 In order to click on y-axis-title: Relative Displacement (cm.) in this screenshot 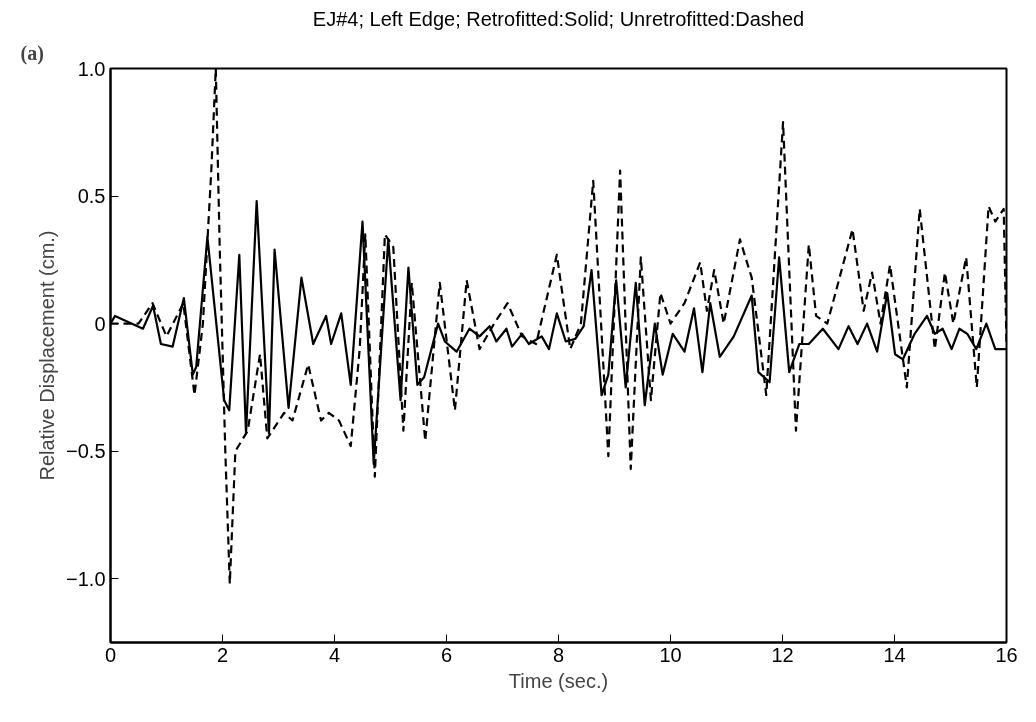, I will do `click(47, 355)`.